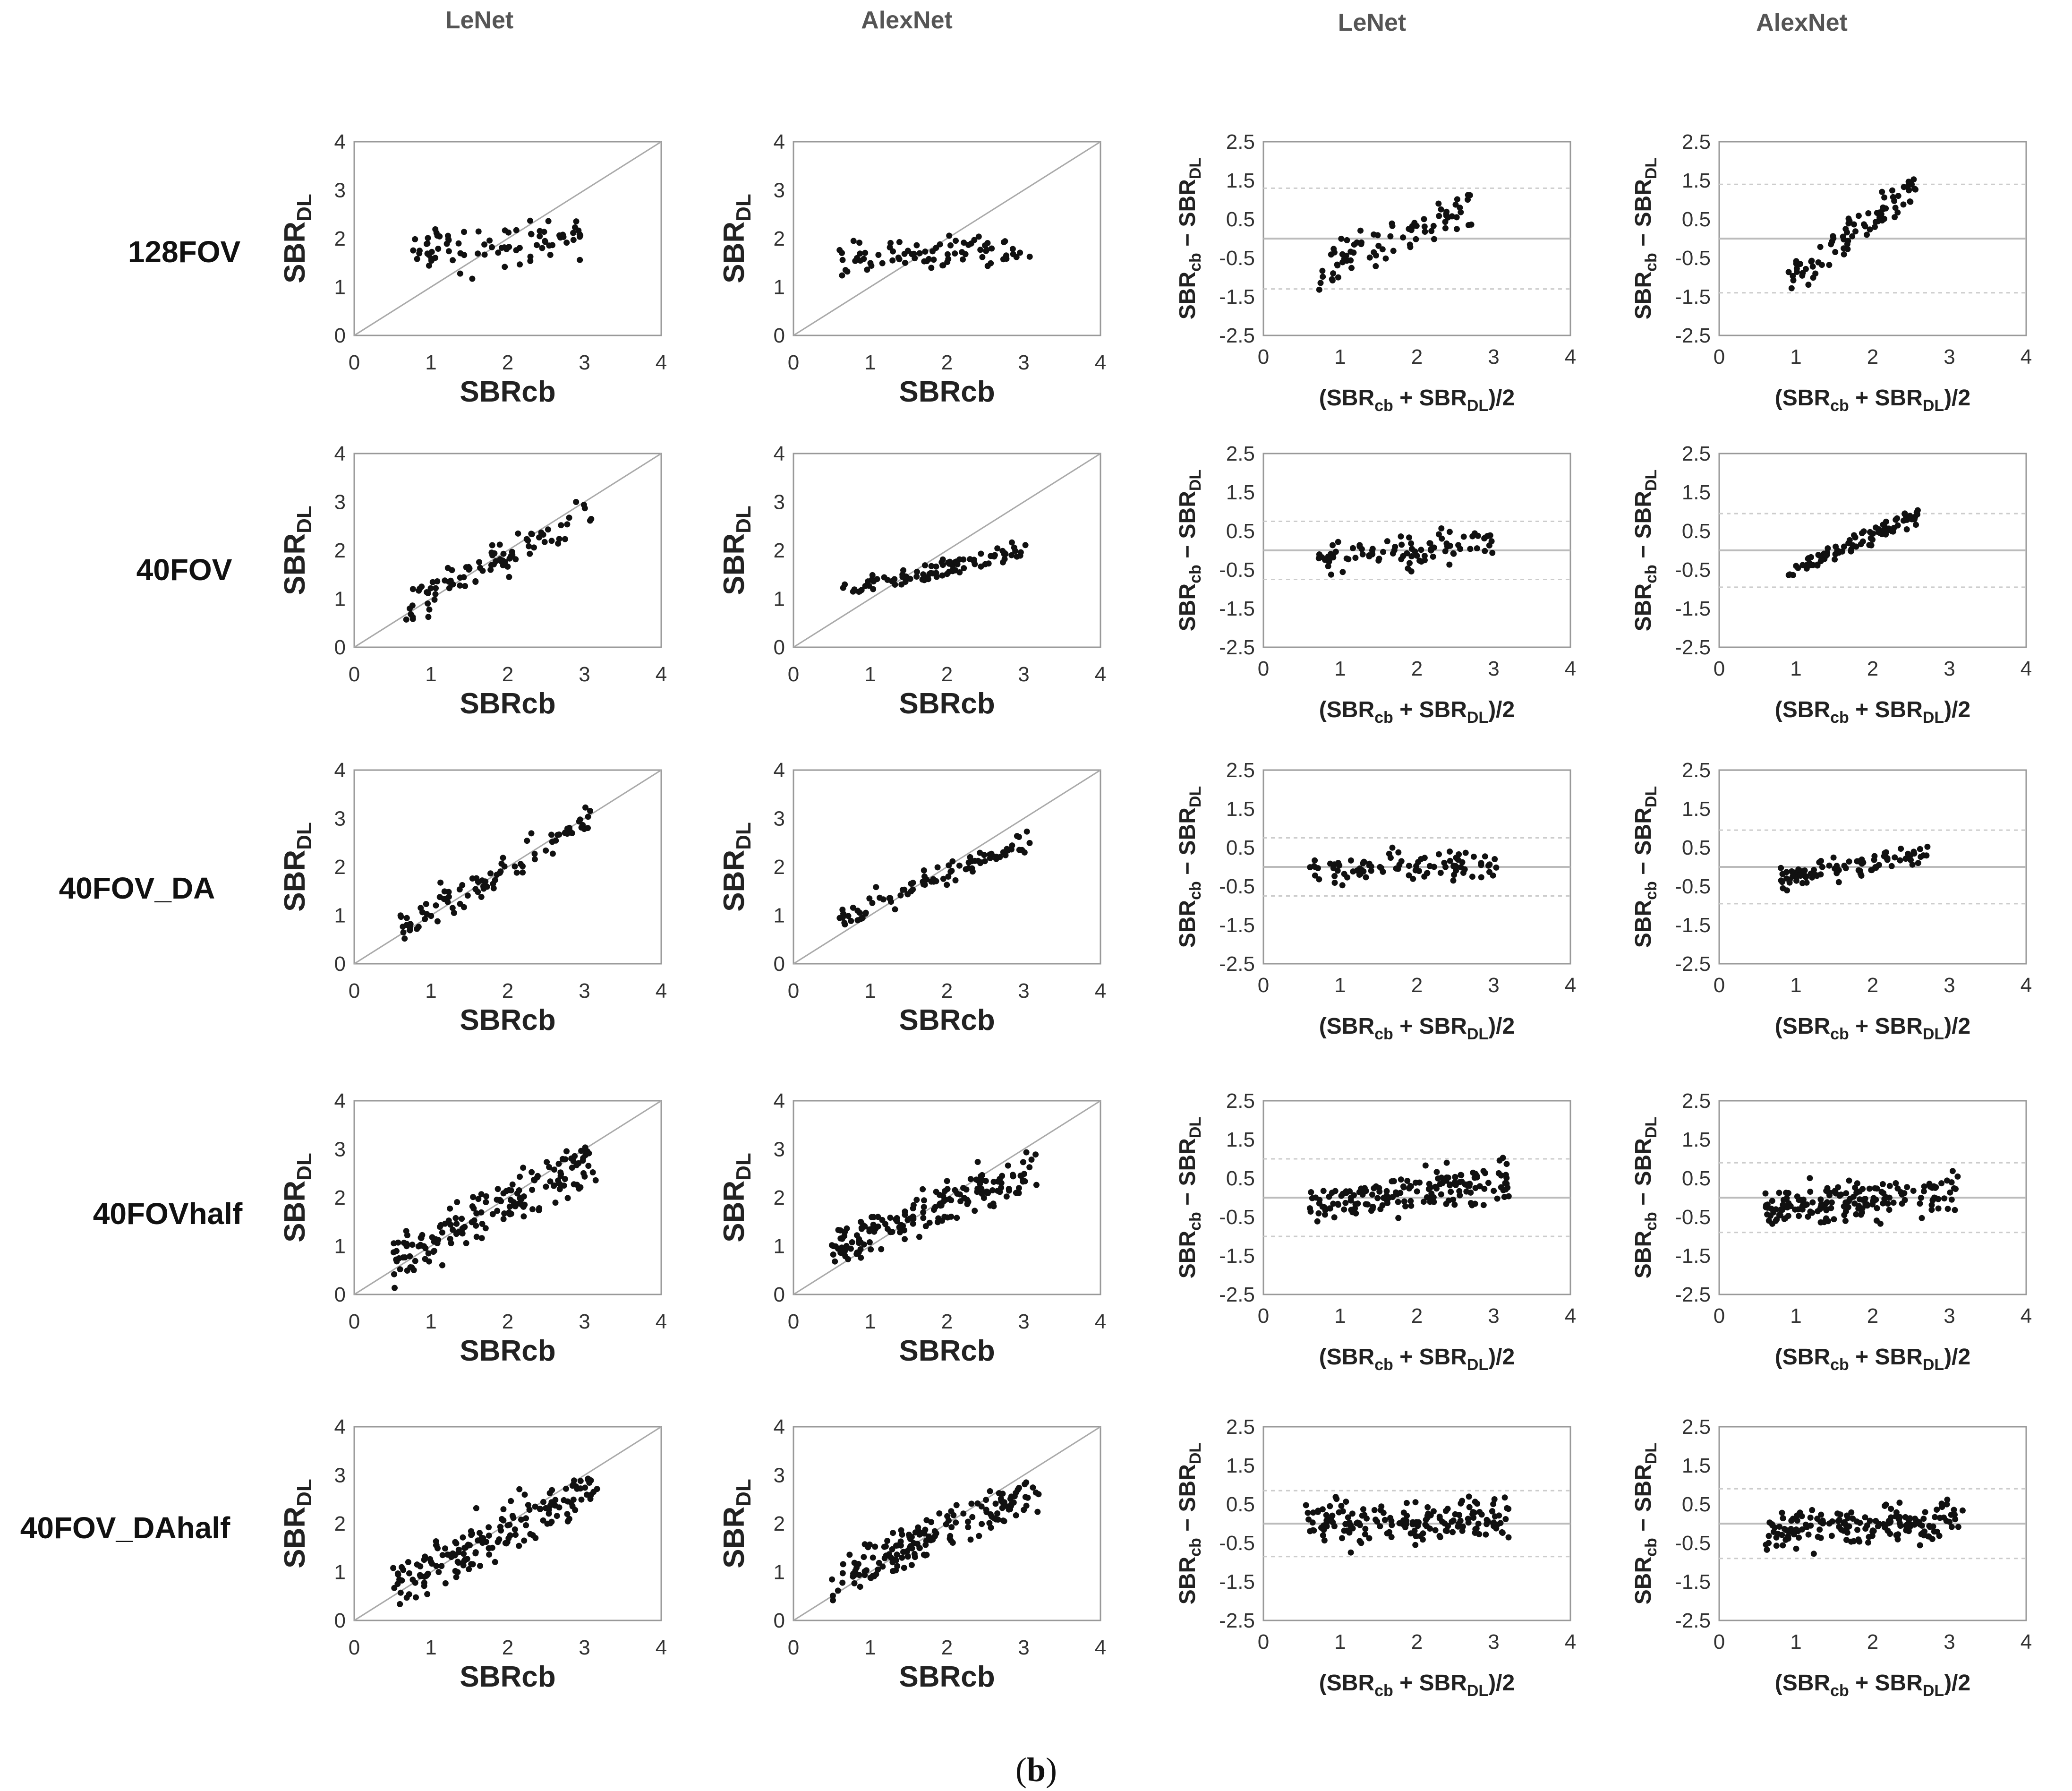 The image size is (2072, 1791). Describe the element at coordinates (779, 1149) in the screenshot. I see `y-tick-label: 3` at that location.